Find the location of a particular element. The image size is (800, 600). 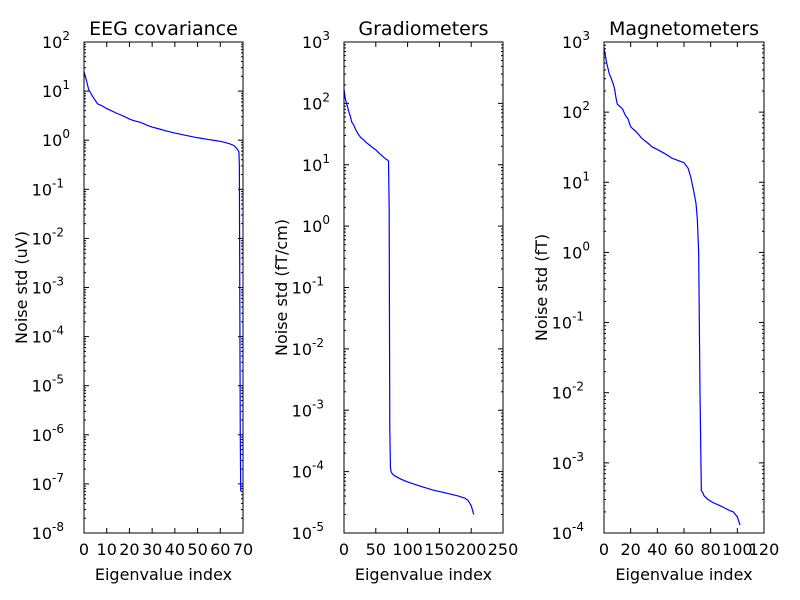

x-tick-label: 150 is located at coordinates (439, 549).